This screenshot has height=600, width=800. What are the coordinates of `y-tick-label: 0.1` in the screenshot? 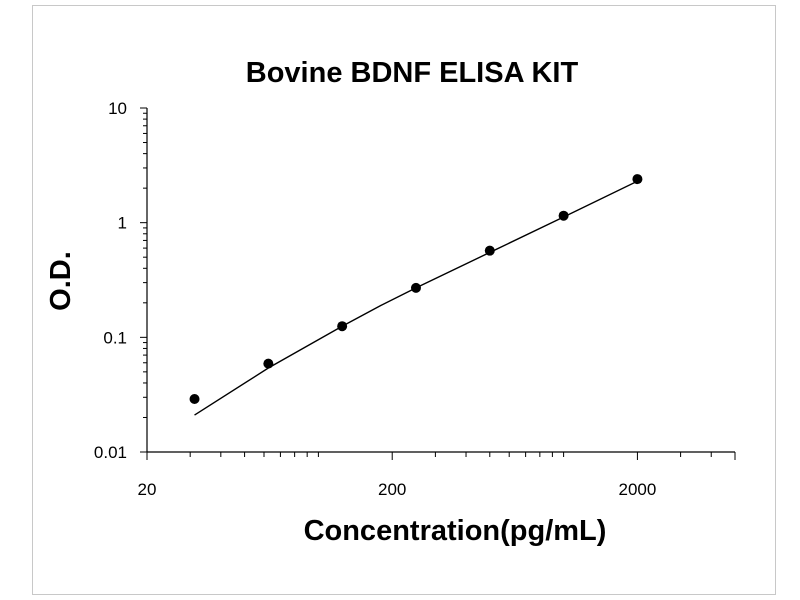 It's located at (115, 337).